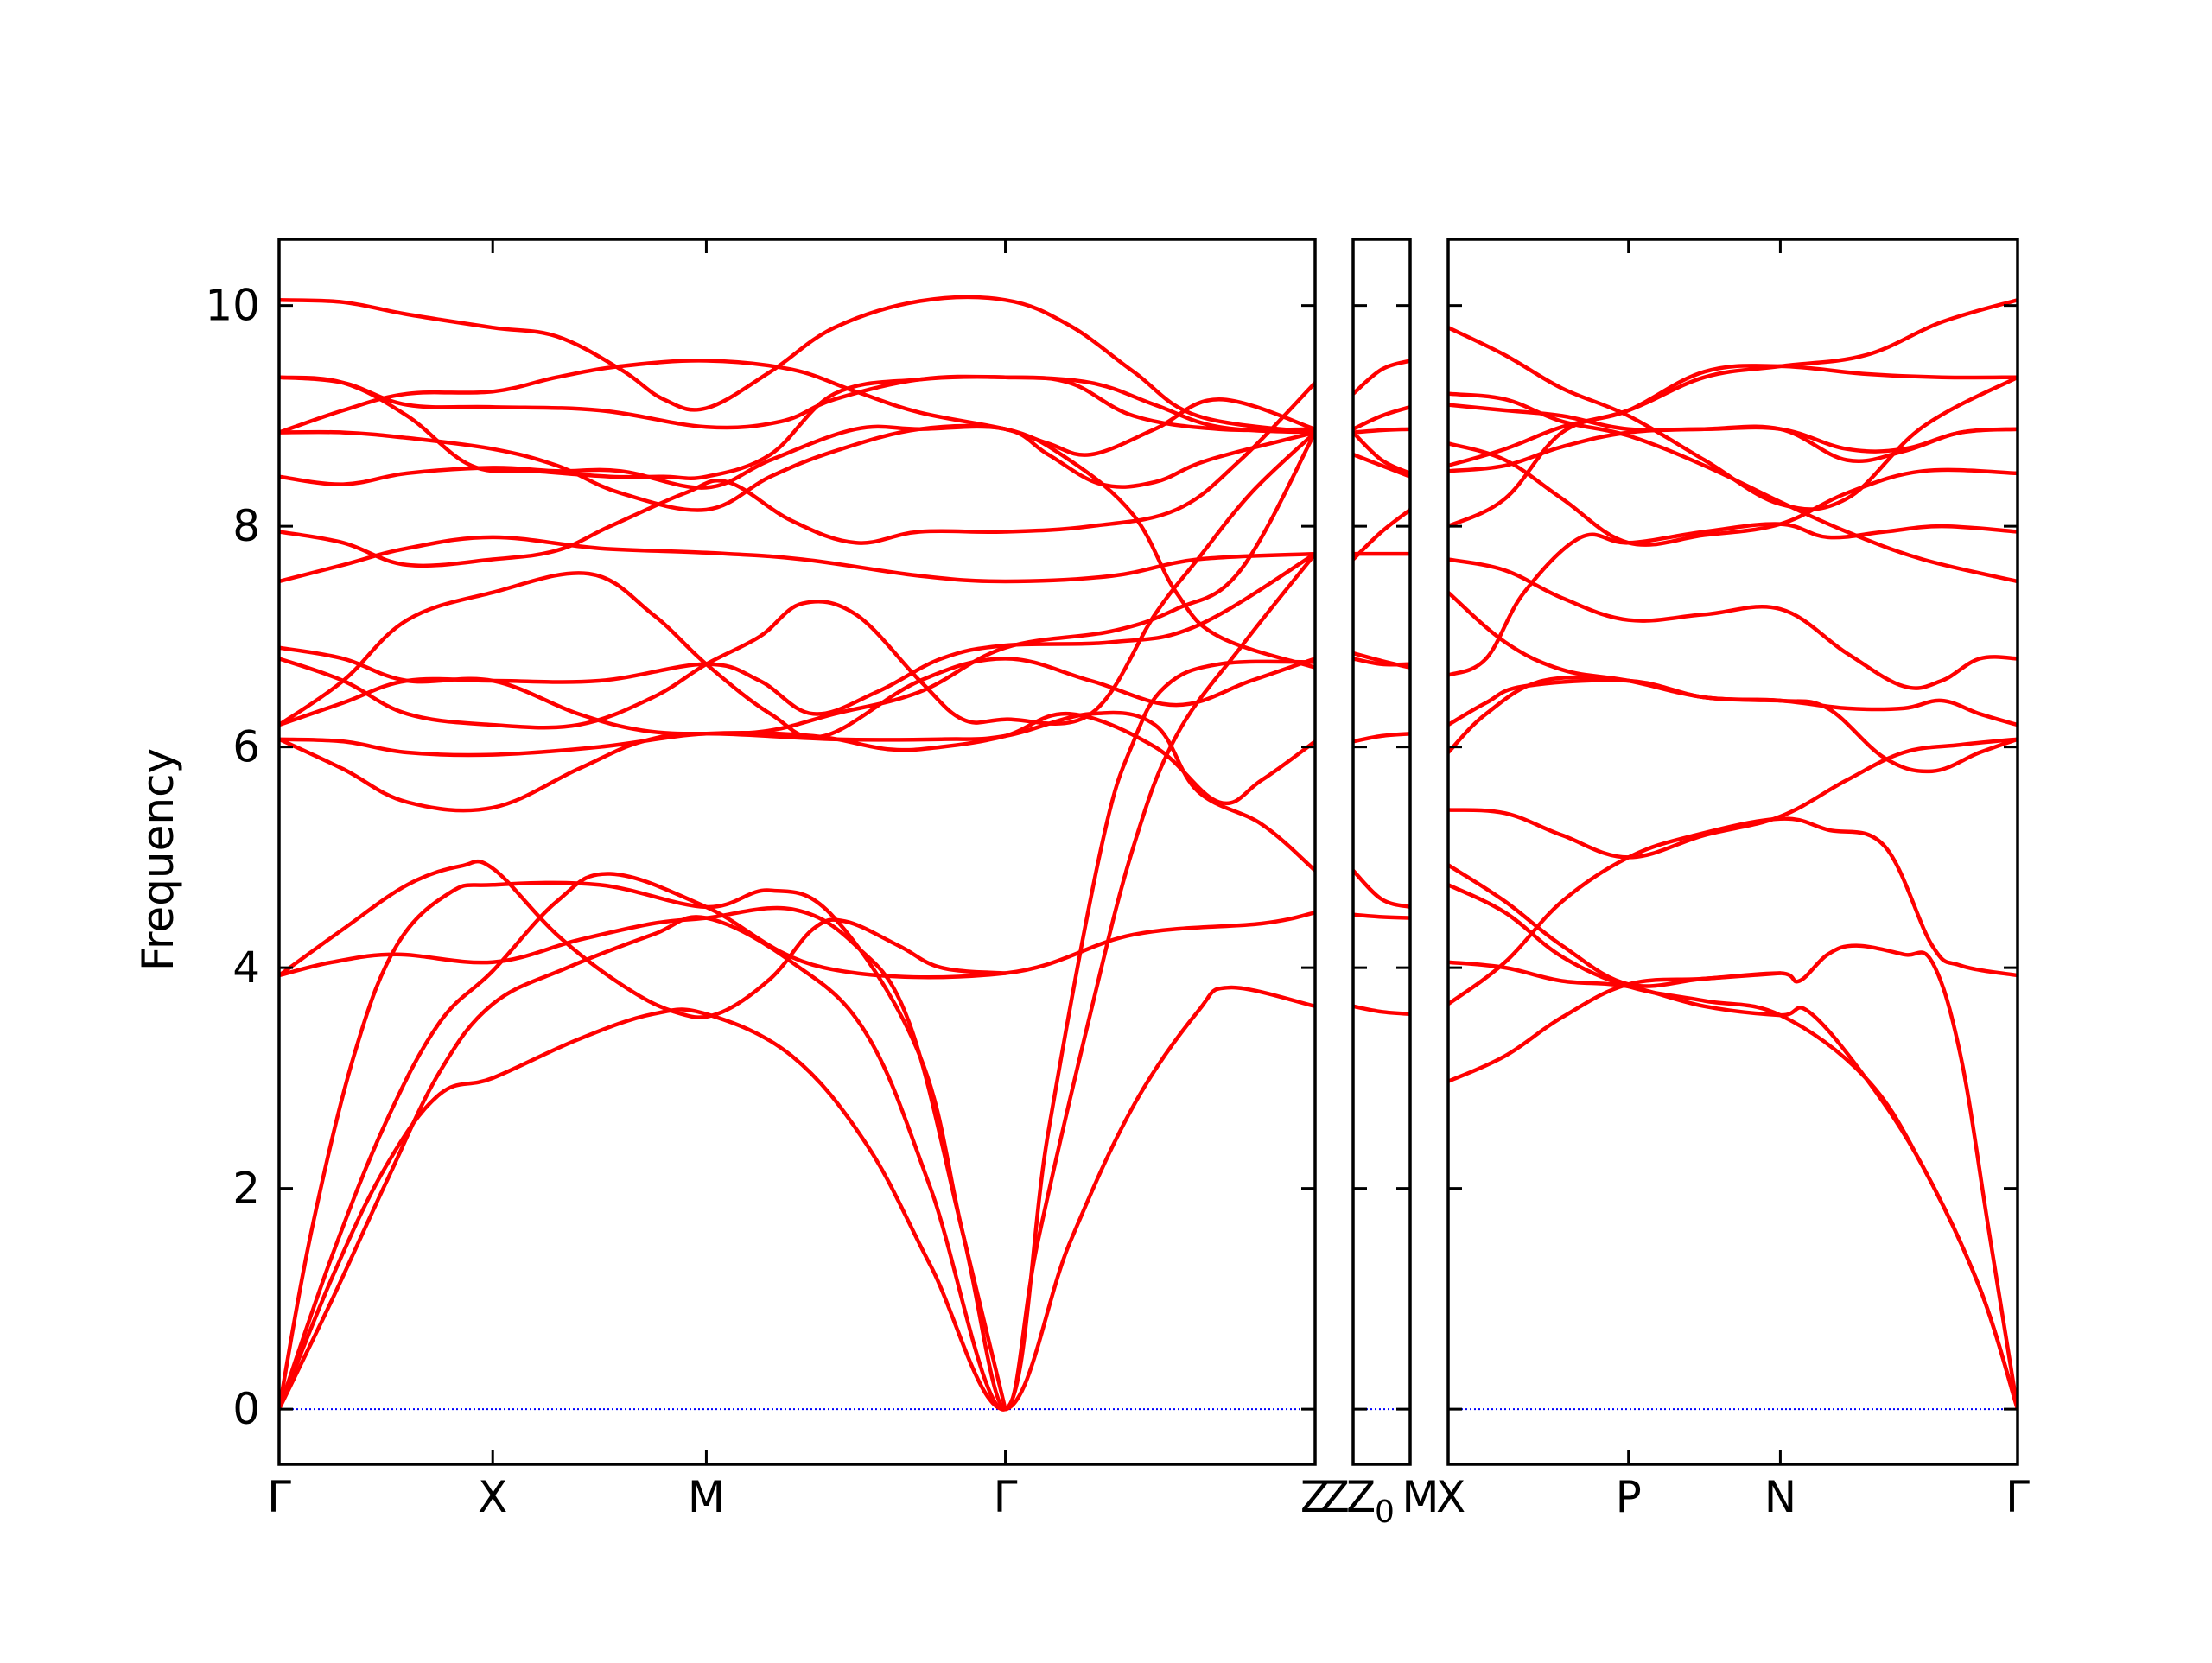  I want to click on bands-group, so click(1381, 688).